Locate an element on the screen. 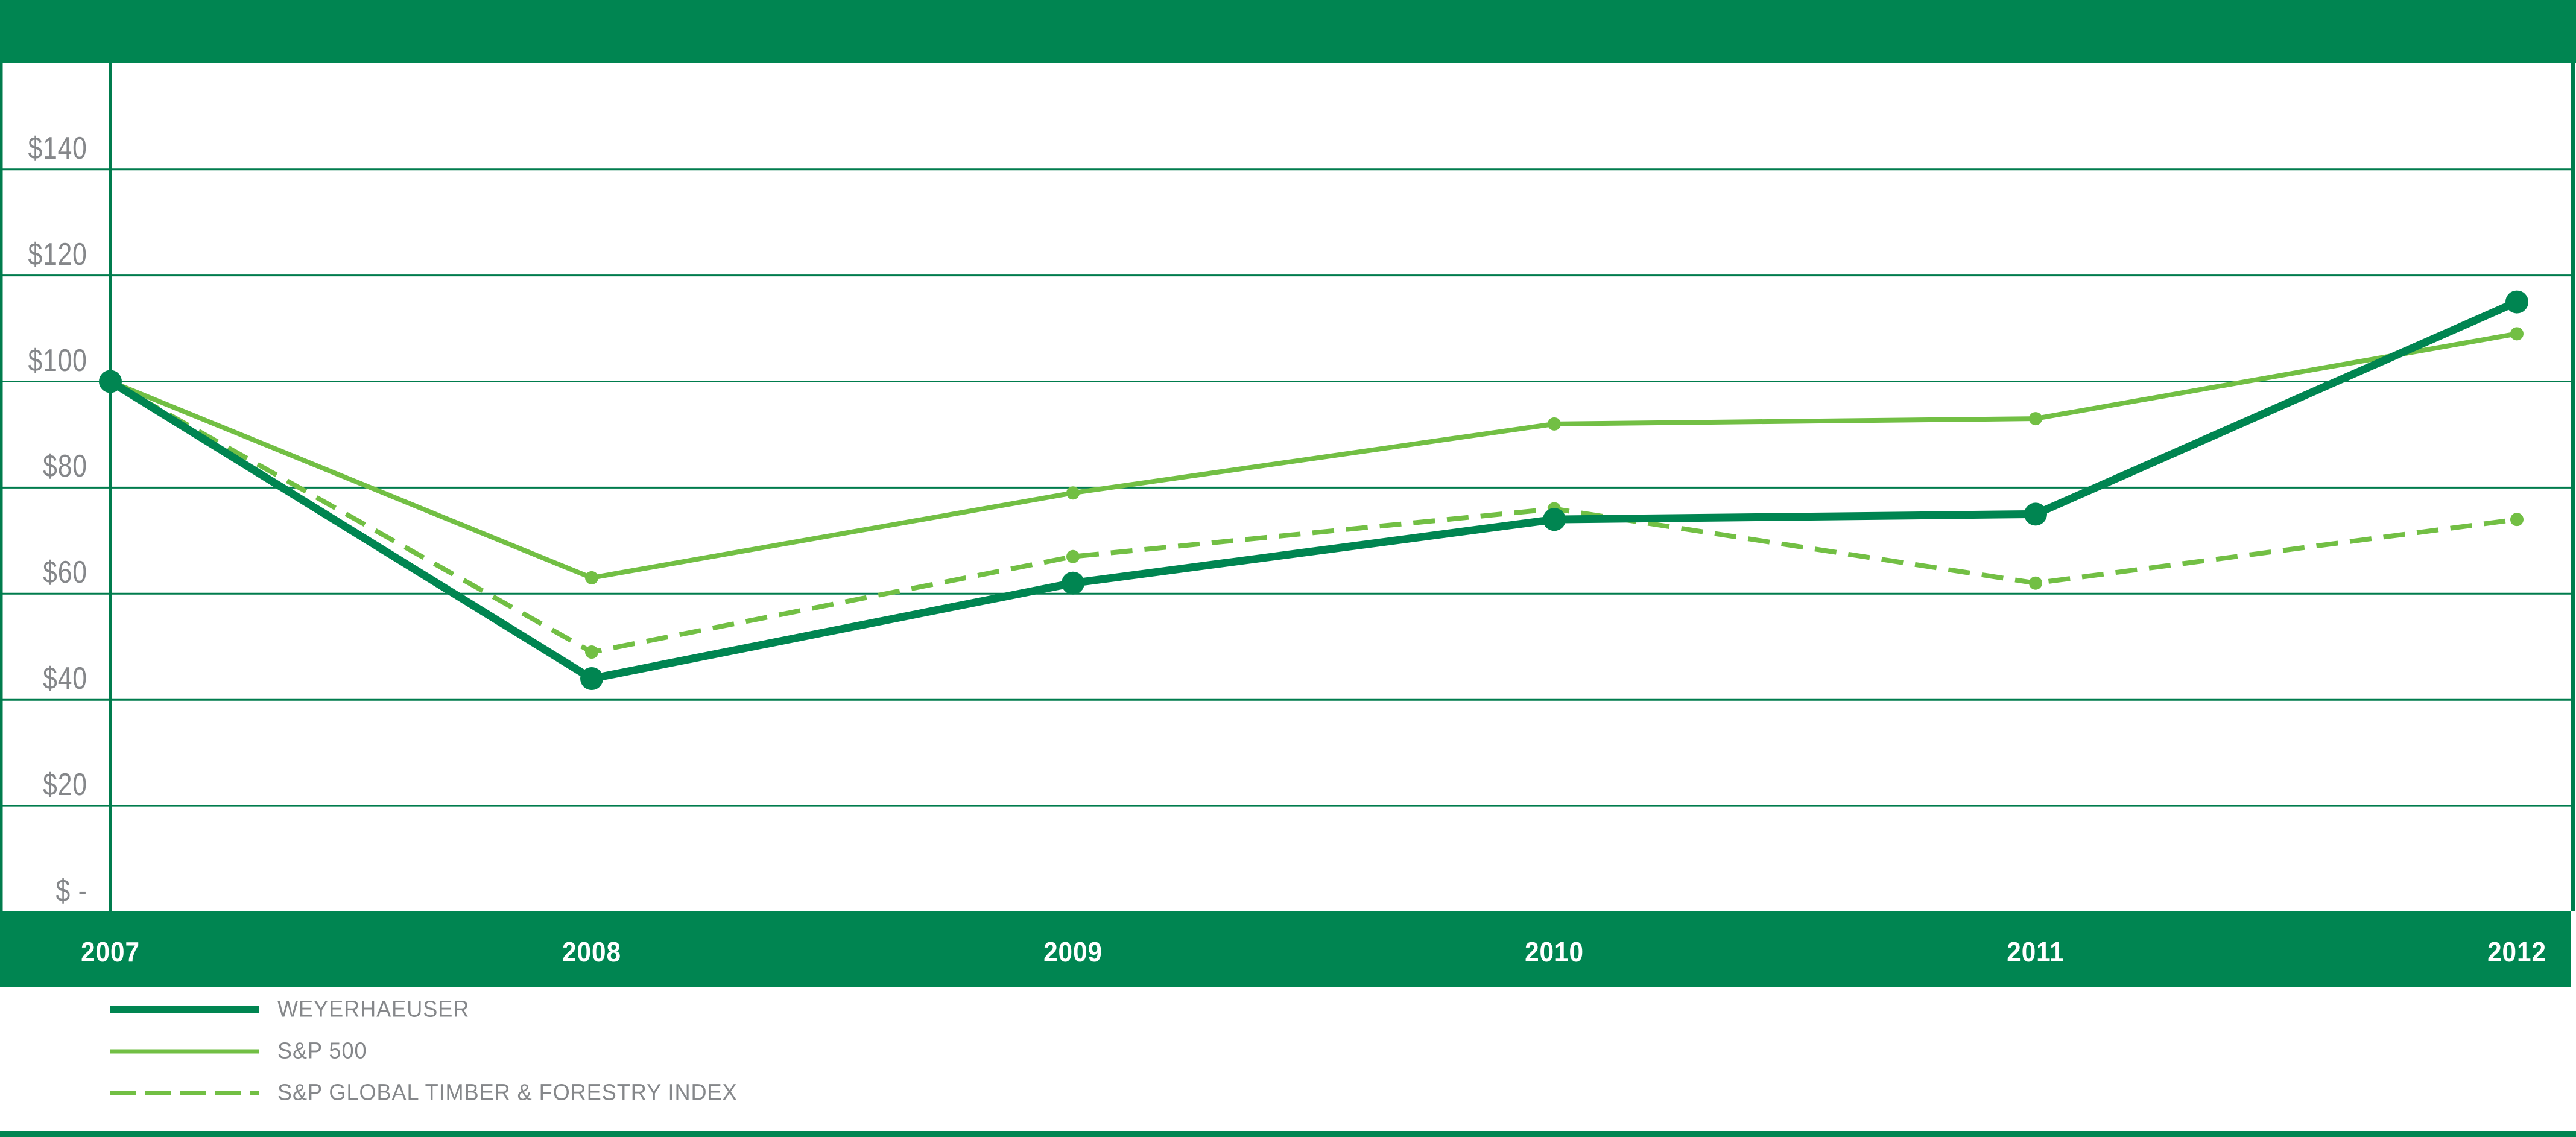 This screenshot has width=2576, height=1137. data-point-2007-weyerhaeuser is located at coordinates (110, 381).